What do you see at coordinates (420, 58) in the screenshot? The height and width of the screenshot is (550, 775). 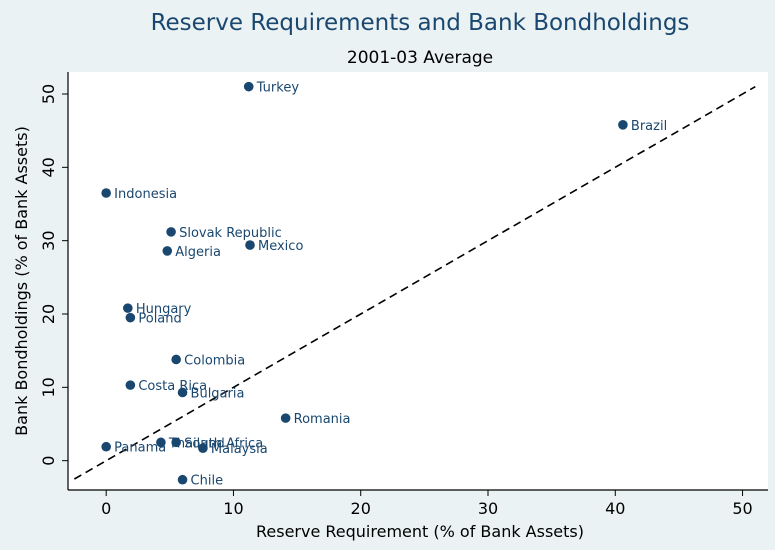 I see `chart-subtitle: 2001-03 Average` at bounding box center [420, 58].